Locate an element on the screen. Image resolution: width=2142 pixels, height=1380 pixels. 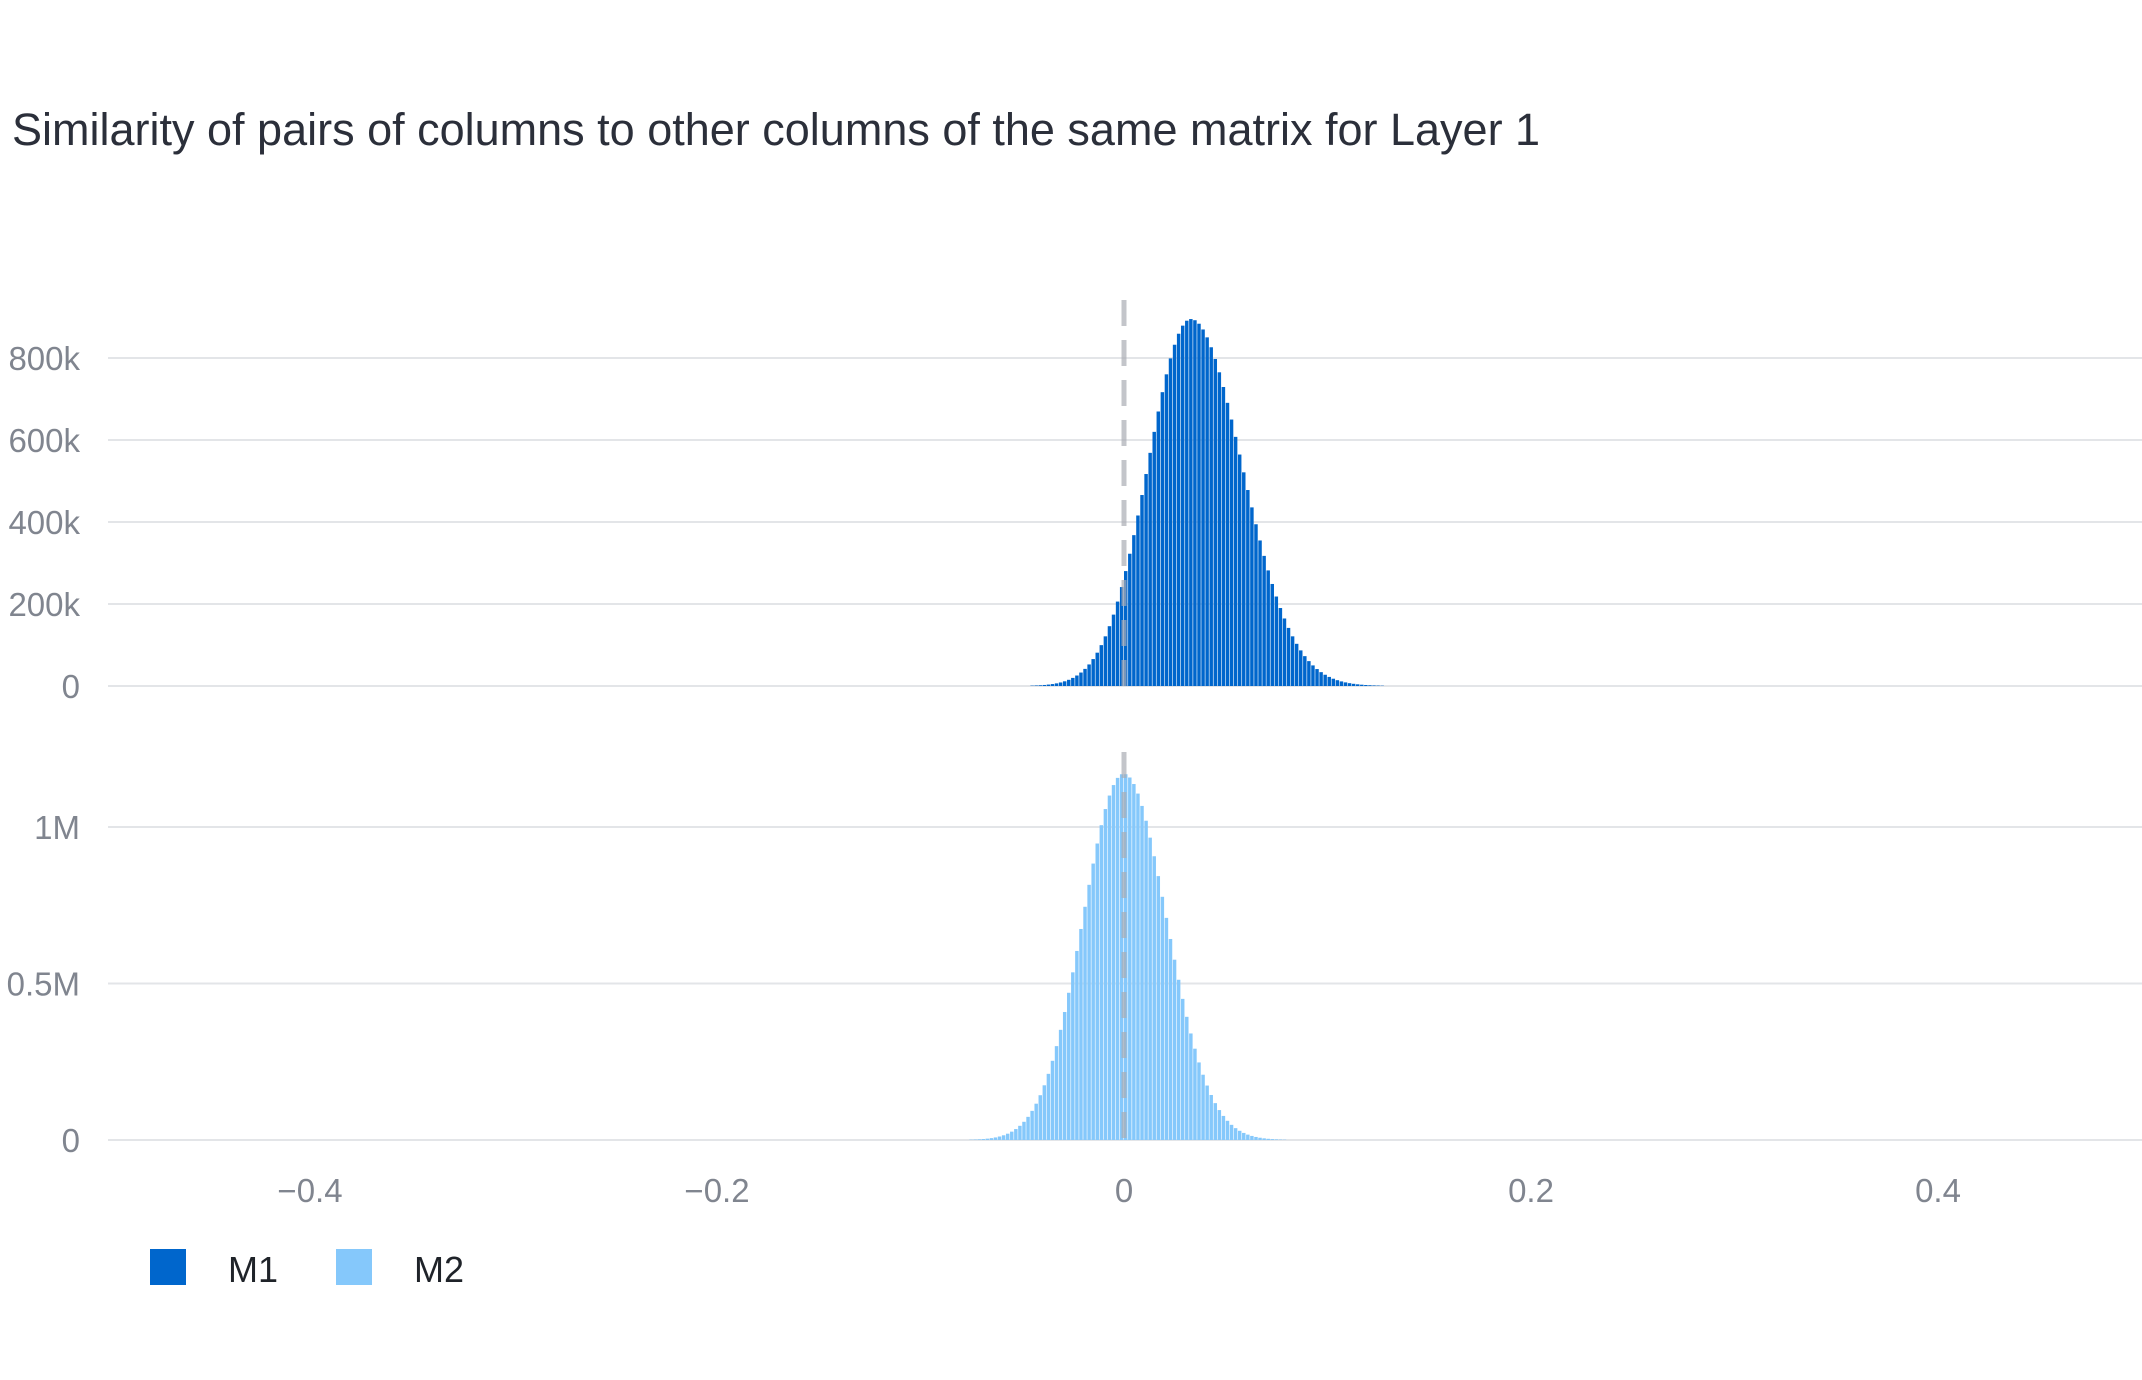
x-tick-label: 0 is located at coordinates (1124, 1190).